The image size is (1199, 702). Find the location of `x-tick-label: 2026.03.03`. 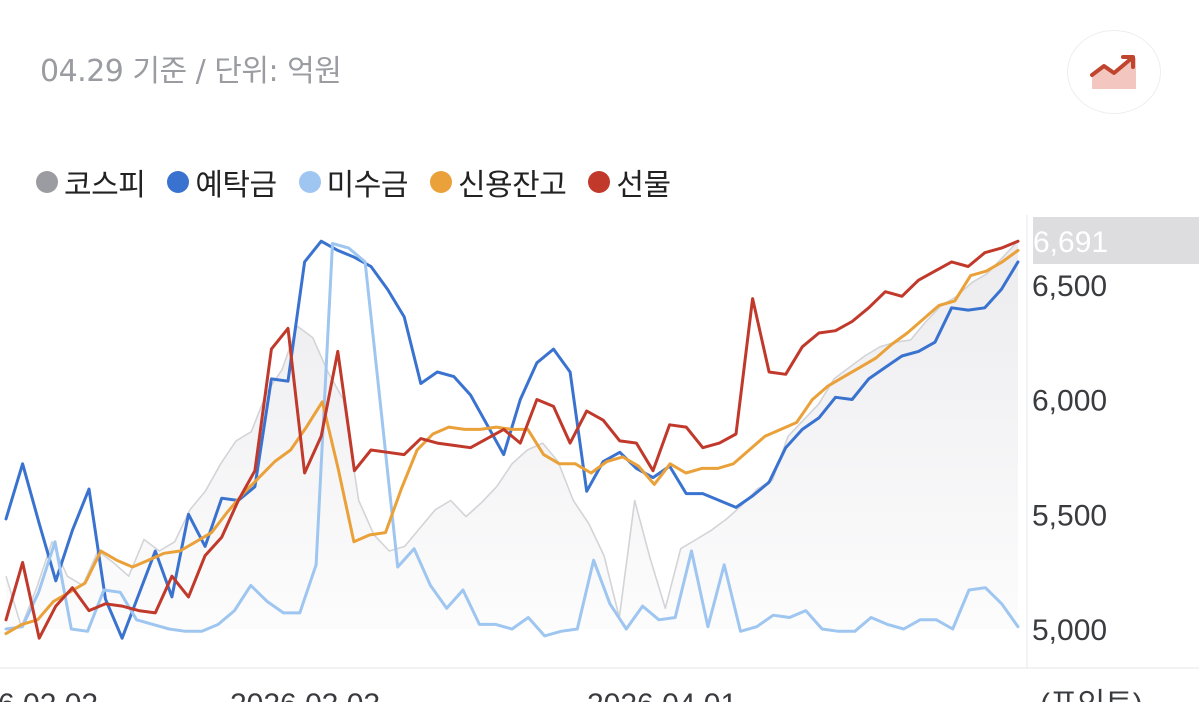

x-tick-label: 2026.03.03 is located at coordinates (305, 695).